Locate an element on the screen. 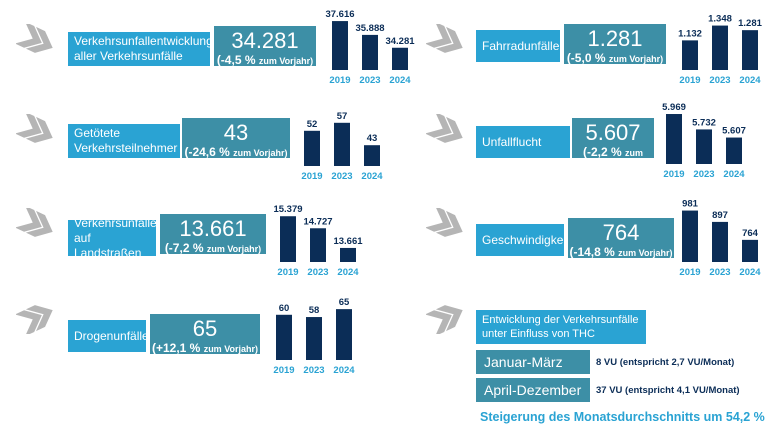 Image resolution: width=767 pixels, height=432 pixels. kpi-change: (-5,0 % zum Vorjahr) is located at coordinates (615, 58).